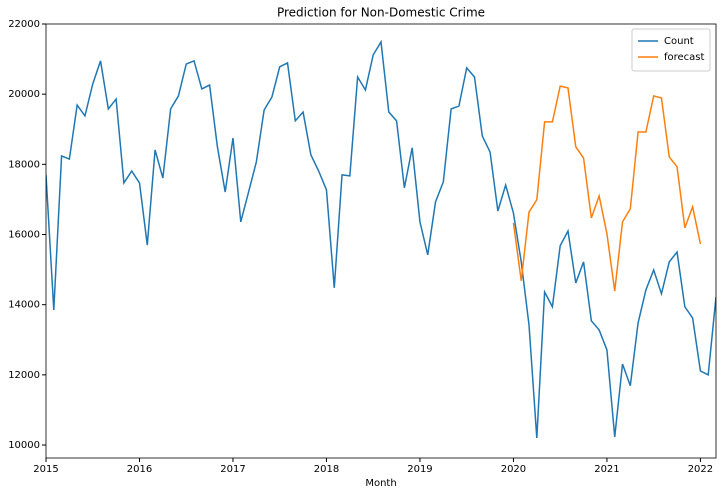 Image resolution: width=722 pixels, height=496 pixels. I want to click on x-tick-label: 2019, so click(419, 469).